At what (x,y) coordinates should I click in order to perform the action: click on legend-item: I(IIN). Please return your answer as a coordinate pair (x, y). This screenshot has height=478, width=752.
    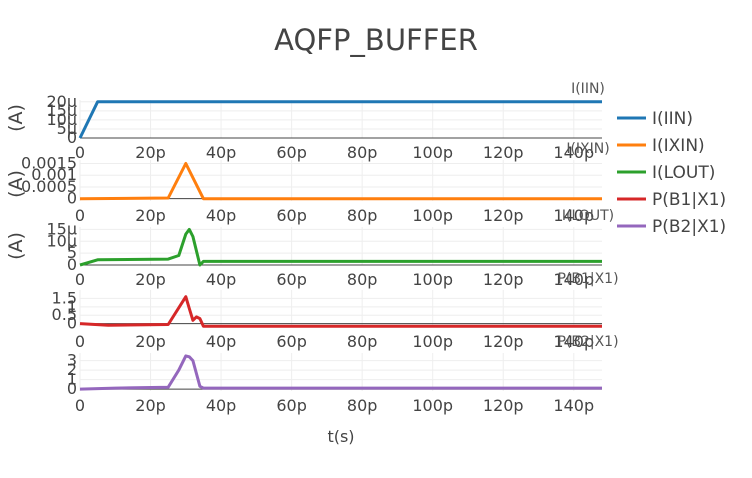
    Looking at the image, I should click on (655, 119).